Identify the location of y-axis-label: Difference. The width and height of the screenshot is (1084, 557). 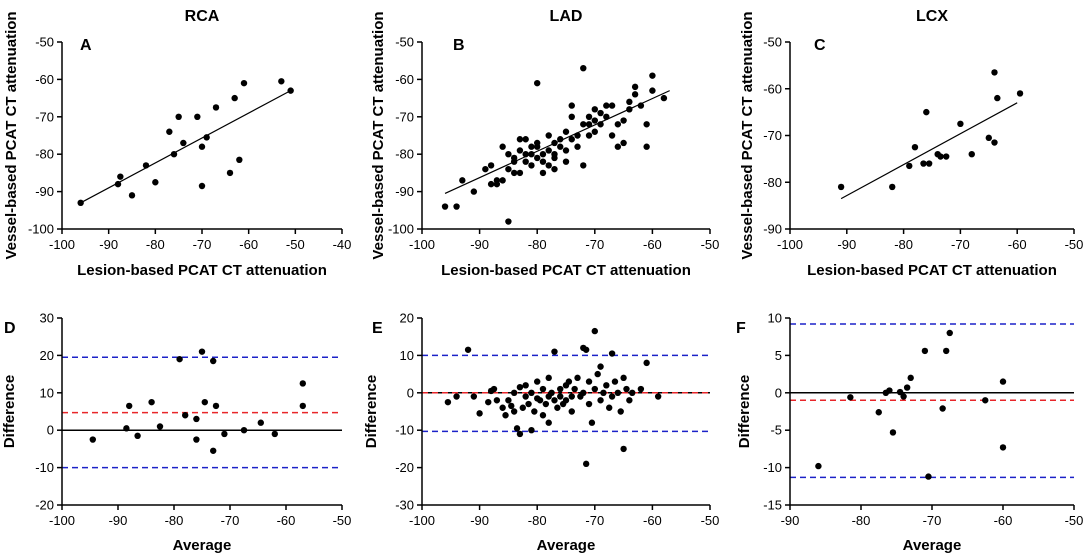
(9, 411).